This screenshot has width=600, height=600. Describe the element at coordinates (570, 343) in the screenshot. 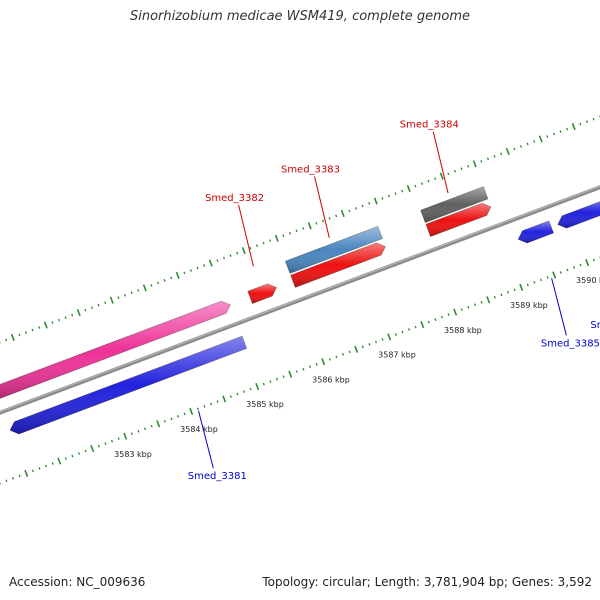

I see `gene-label-smed_3385: Smed_3385` at that location.